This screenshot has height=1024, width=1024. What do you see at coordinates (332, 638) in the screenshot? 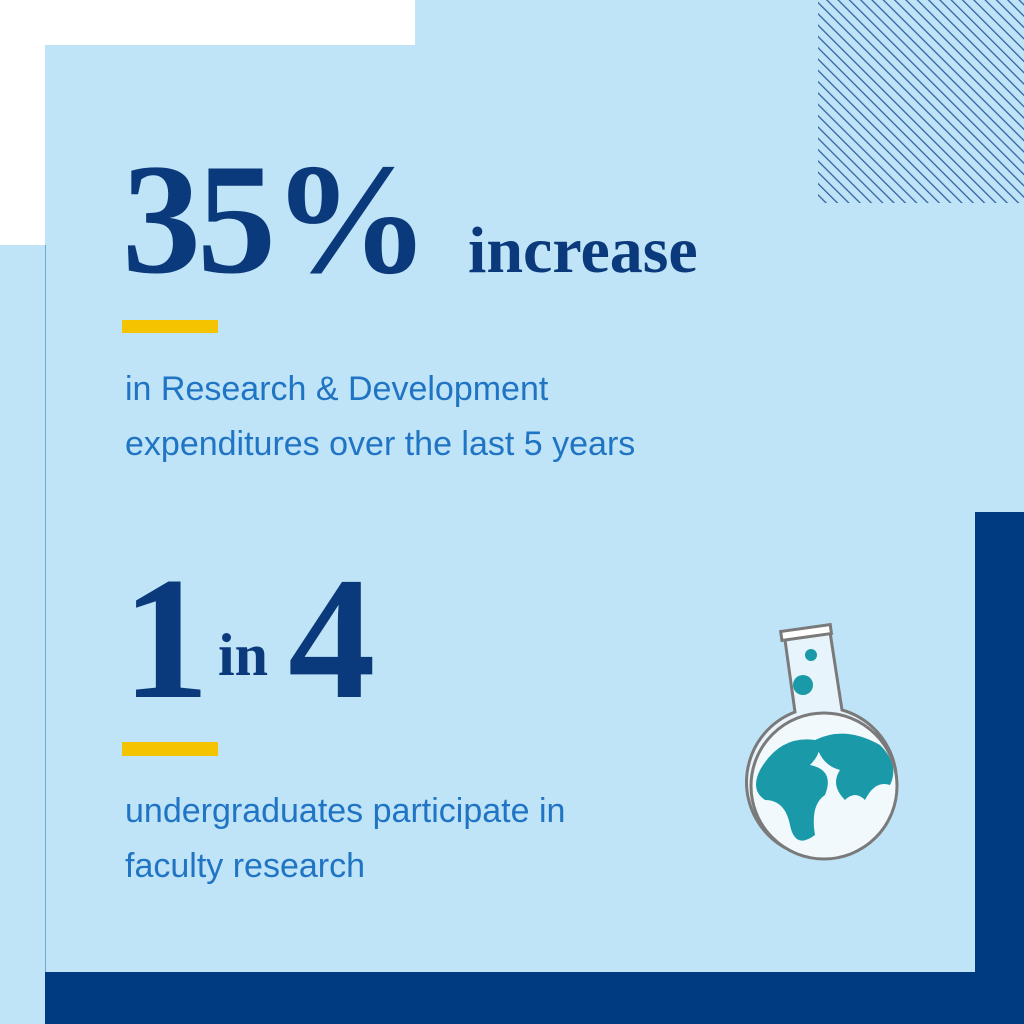
I see `stat-figure: 4` at bounding box center [332, 638].